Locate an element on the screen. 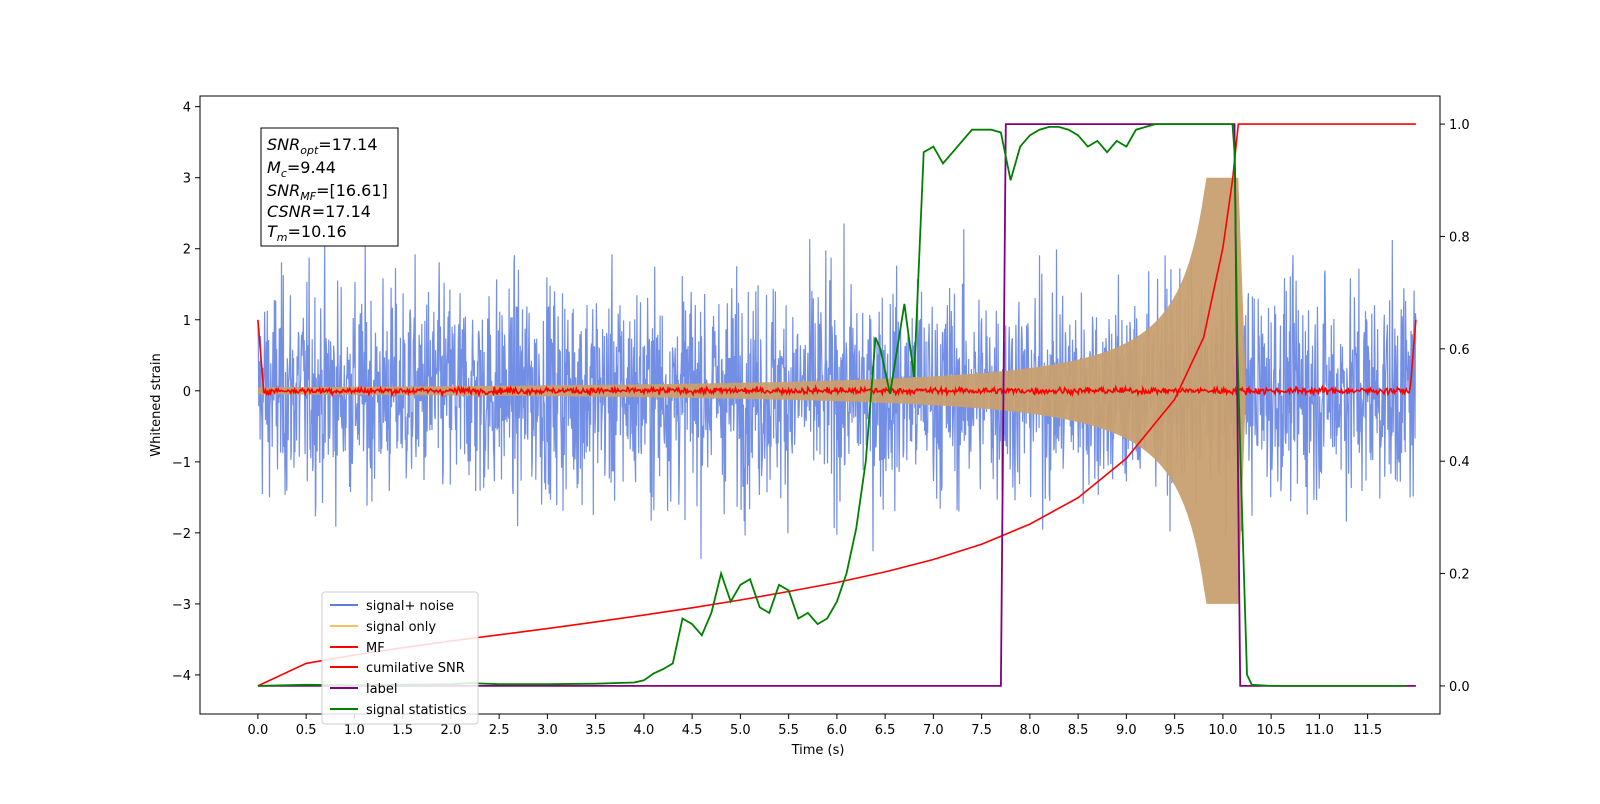 The height and width of the screenshot is (804, 1600). y-tick-label: −1 is located at coordinates (181, 463).